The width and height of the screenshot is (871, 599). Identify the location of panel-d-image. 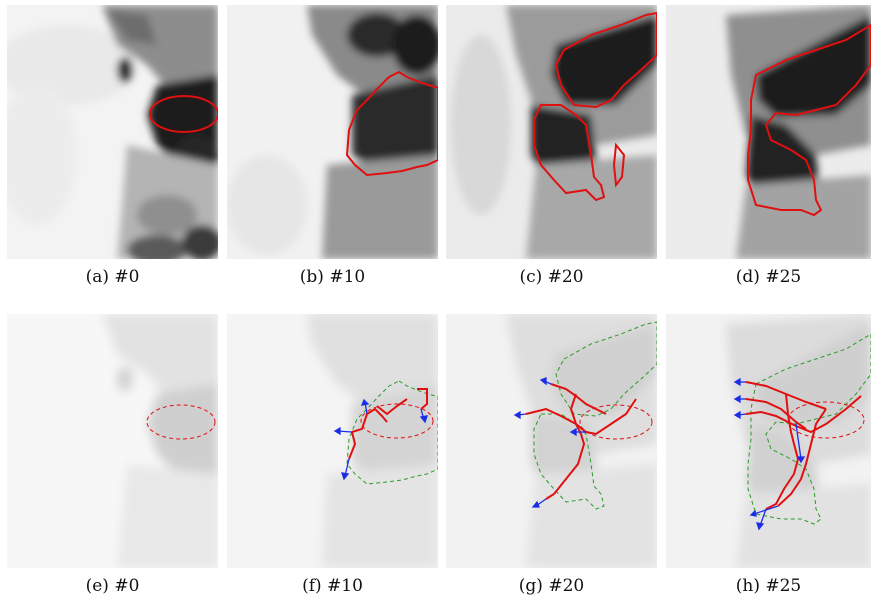
(768, 132).